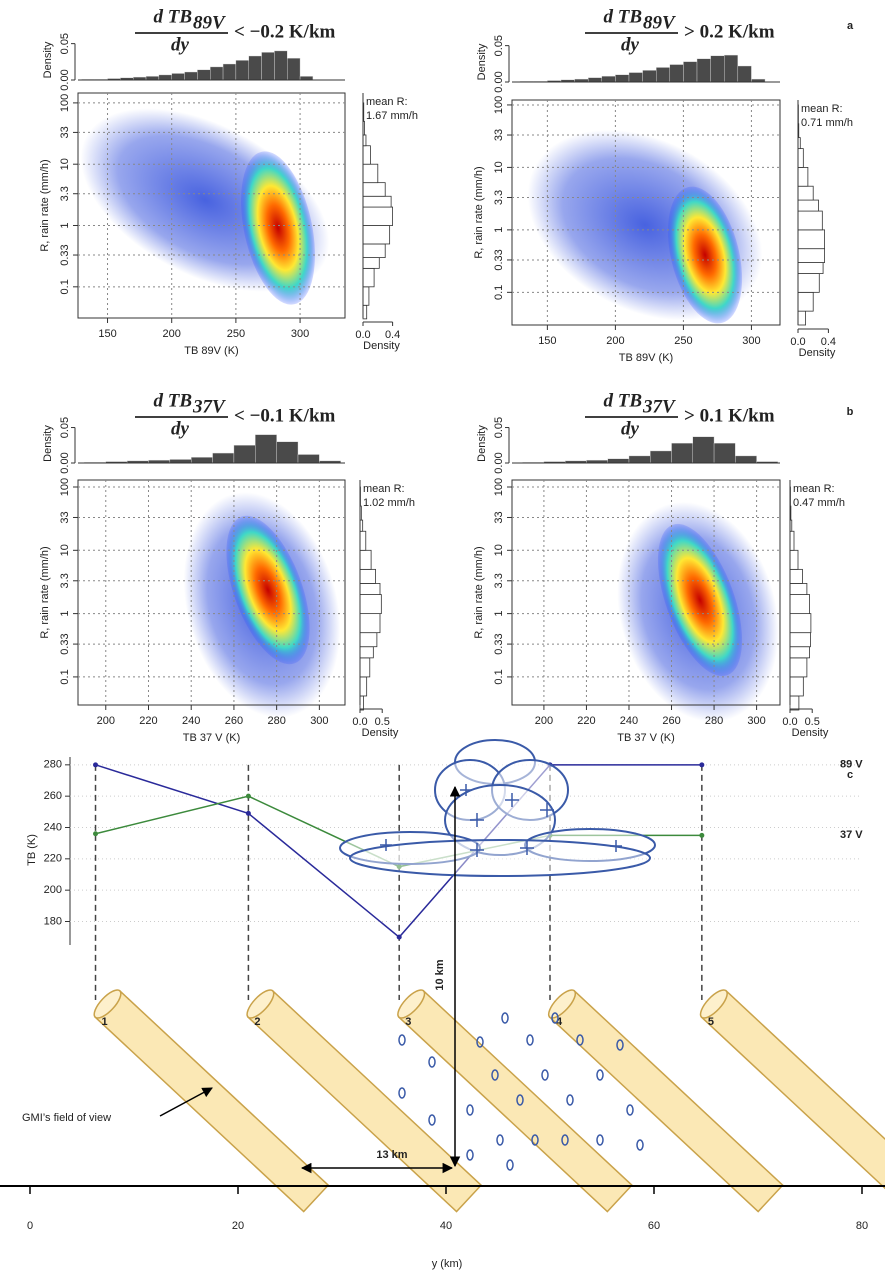 Image resolution: width=885 pixels, height=1284 pixels. What do you see at coordinates (30, 1226) in the screenshot?
I see `x-tick-label: 0` at bounding box center [30, 1226].